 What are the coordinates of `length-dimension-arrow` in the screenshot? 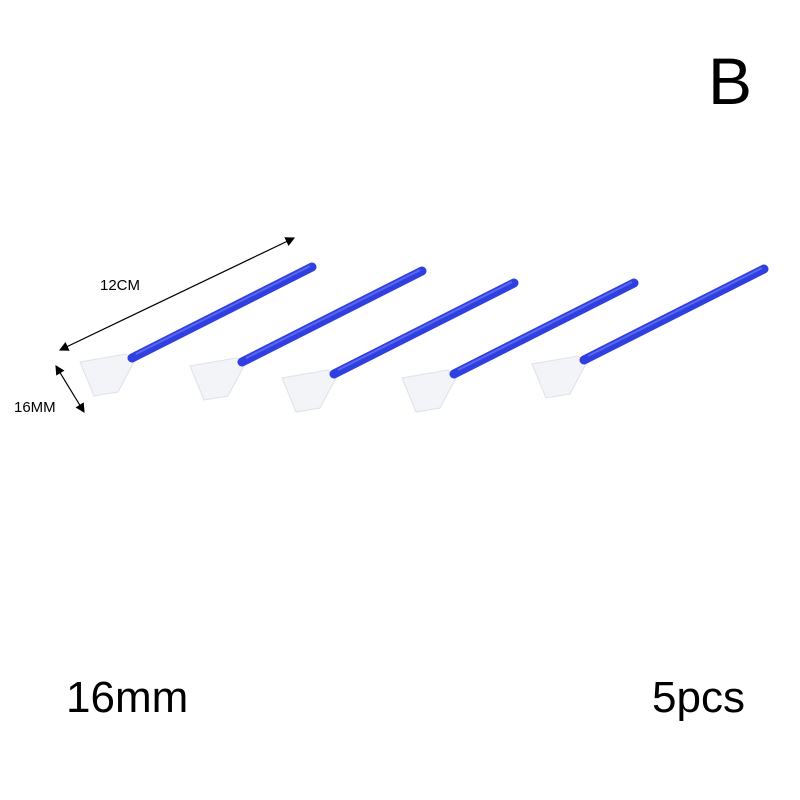 It's located at (177, 294).